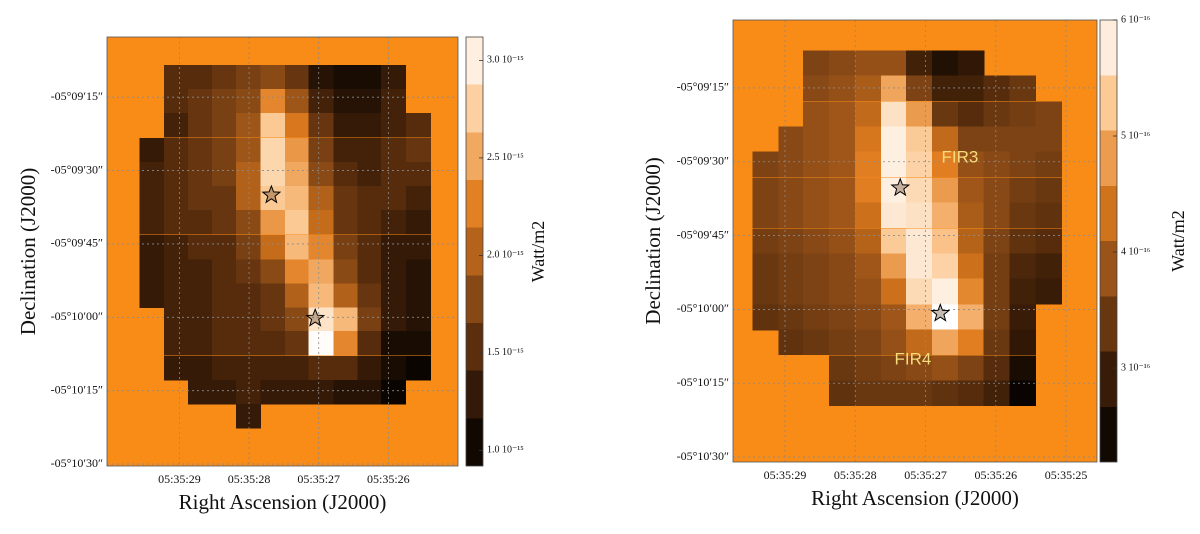 The width and height of the screenshot is (1200, 534). Describe the element at coordinates (915, 498) in the screenshot. I see `x-axis-label: Right Ascension (J2000)` at that location.